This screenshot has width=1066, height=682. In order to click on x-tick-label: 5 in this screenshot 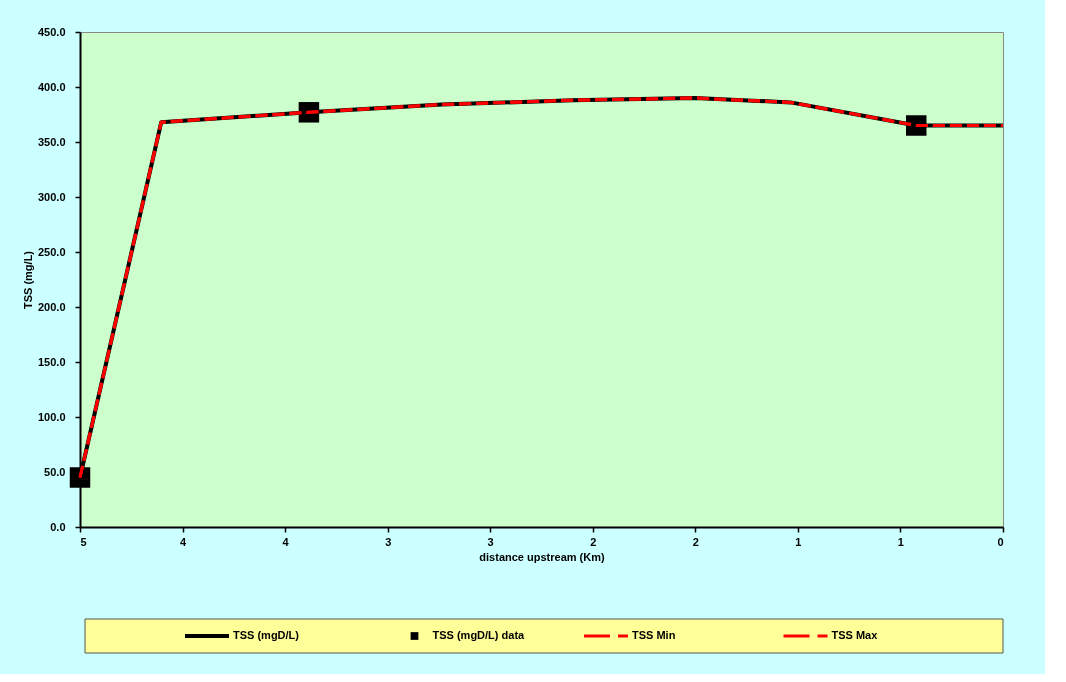, I will do `click(83, 541)`.